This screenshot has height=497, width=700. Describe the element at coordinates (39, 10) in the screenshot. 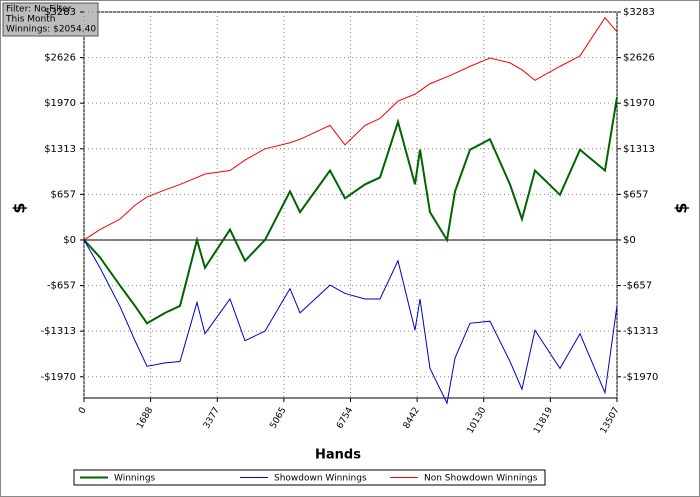

I see `info-text: Filter: No Filter` at that location.